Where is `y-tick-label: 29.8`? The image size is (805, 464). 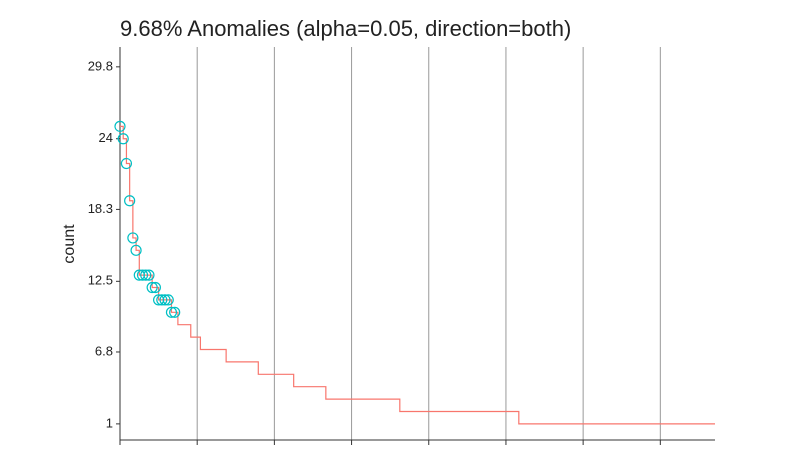 y-tick-label: 29.8 is located at coordinates (100, 65).